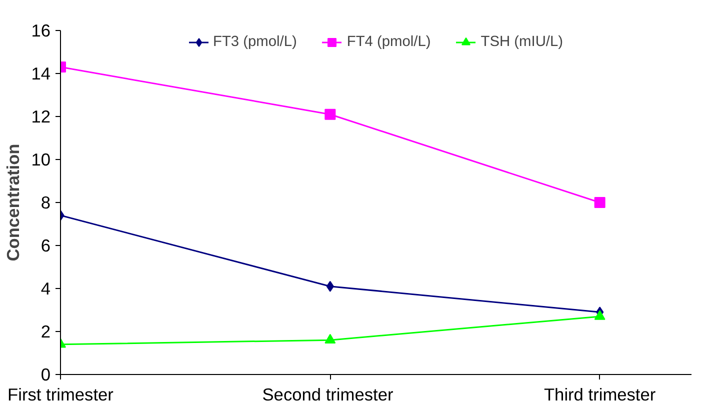  Describe the element at coordinates (45, 374) in the screenshot. I see `y-tick-label: 0` at that location.